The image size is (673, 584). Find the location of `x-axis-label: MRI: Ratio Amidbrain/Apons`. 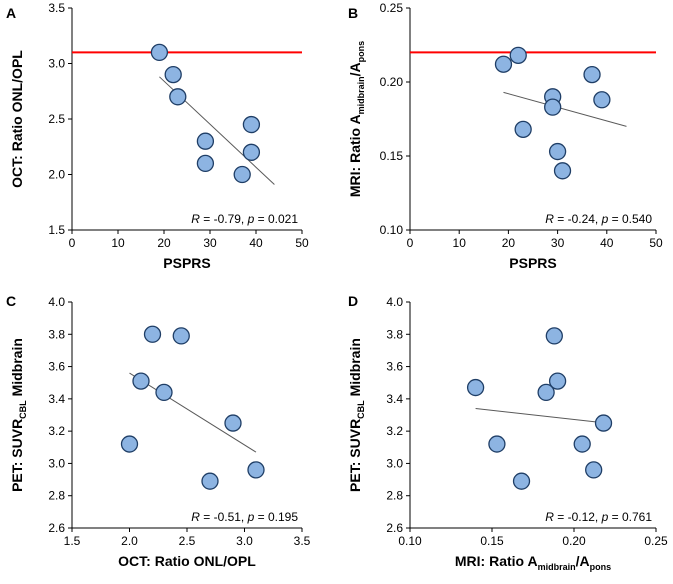

x-axis-label: MRI: Ratio Amidbrain/Apons is located at coordinates (533, 562).